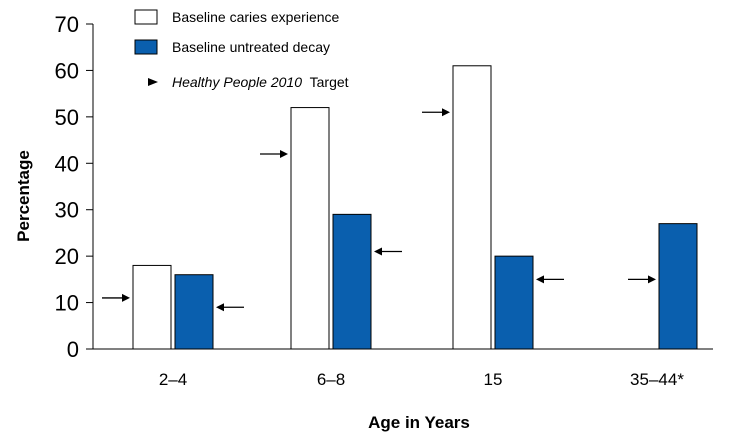 This screenshot has width=733, height=435. I want to click on y-axis-title: Percentage, so click(23, 196).